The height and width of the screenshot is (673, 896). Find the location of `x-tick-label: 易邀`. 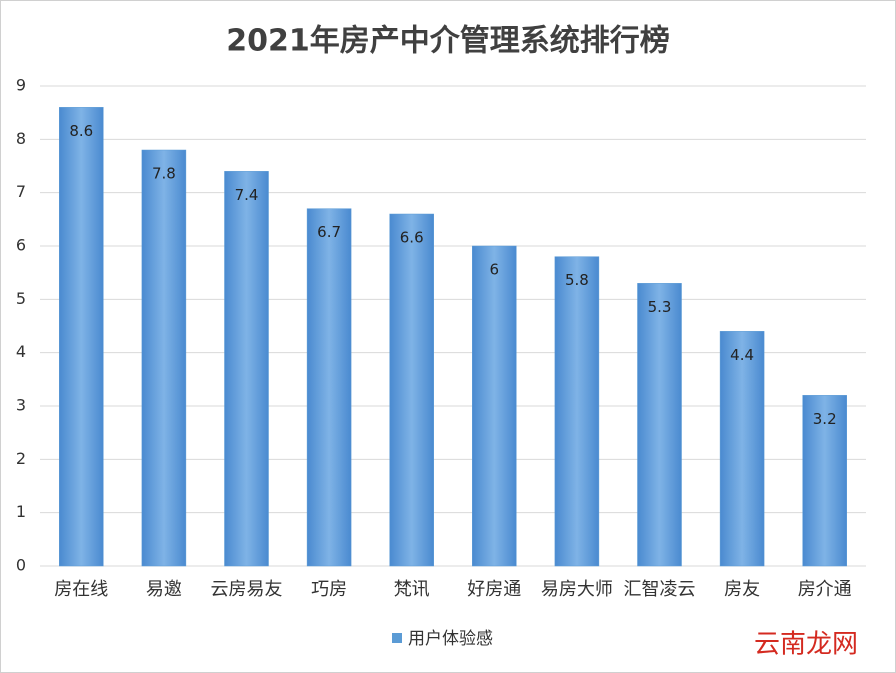

x-tick-label: 易邀 is located at coordinates (164, 589).